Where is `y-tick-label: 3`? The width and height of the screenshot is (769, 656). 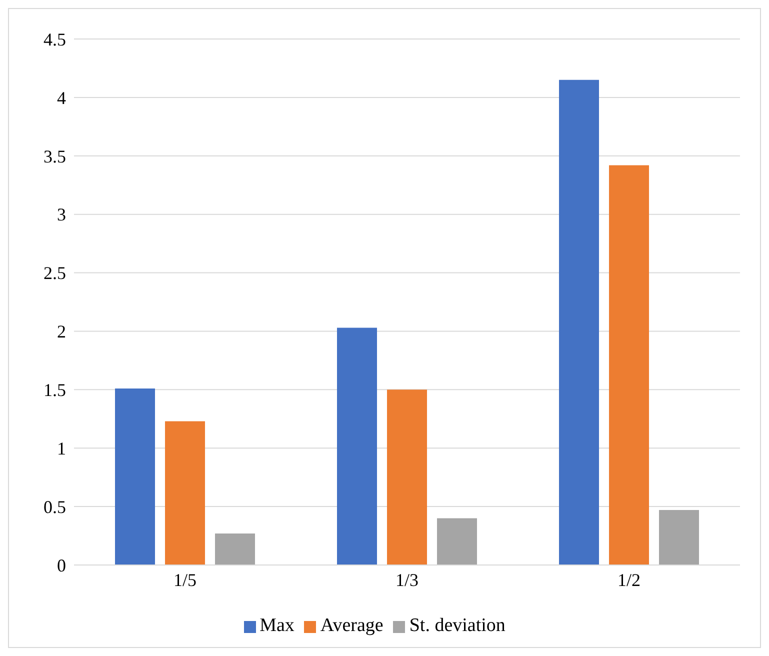
y-tick-label: 3 is located at coordinates (61, 214).